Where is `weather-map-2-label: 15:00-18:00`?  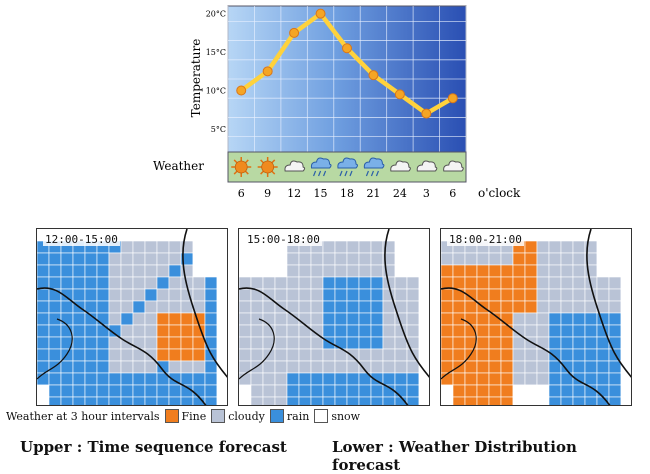 weather-map-2-label: 15:00-18:00 is located at coordinates (283, 239).